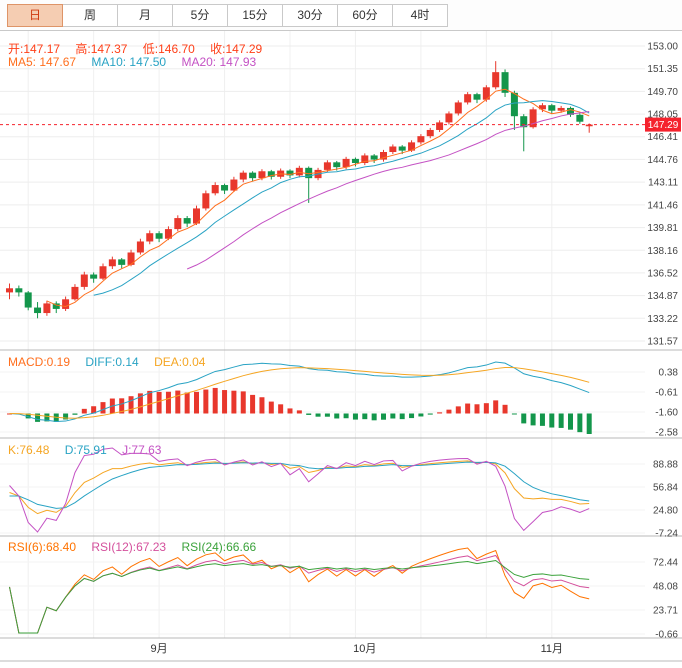 Image resolution: width=682 pixels, height=668 pixels. I want to click on tab-30min: 30分, so click(310, 15).